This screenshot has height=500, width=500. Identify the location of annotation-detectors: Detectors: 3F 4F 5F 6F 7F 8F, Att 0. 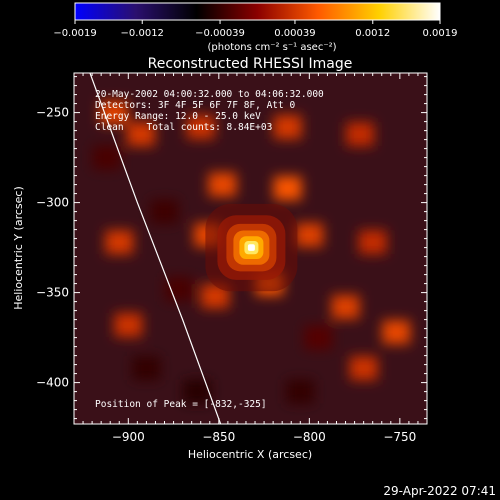
(195, 105).